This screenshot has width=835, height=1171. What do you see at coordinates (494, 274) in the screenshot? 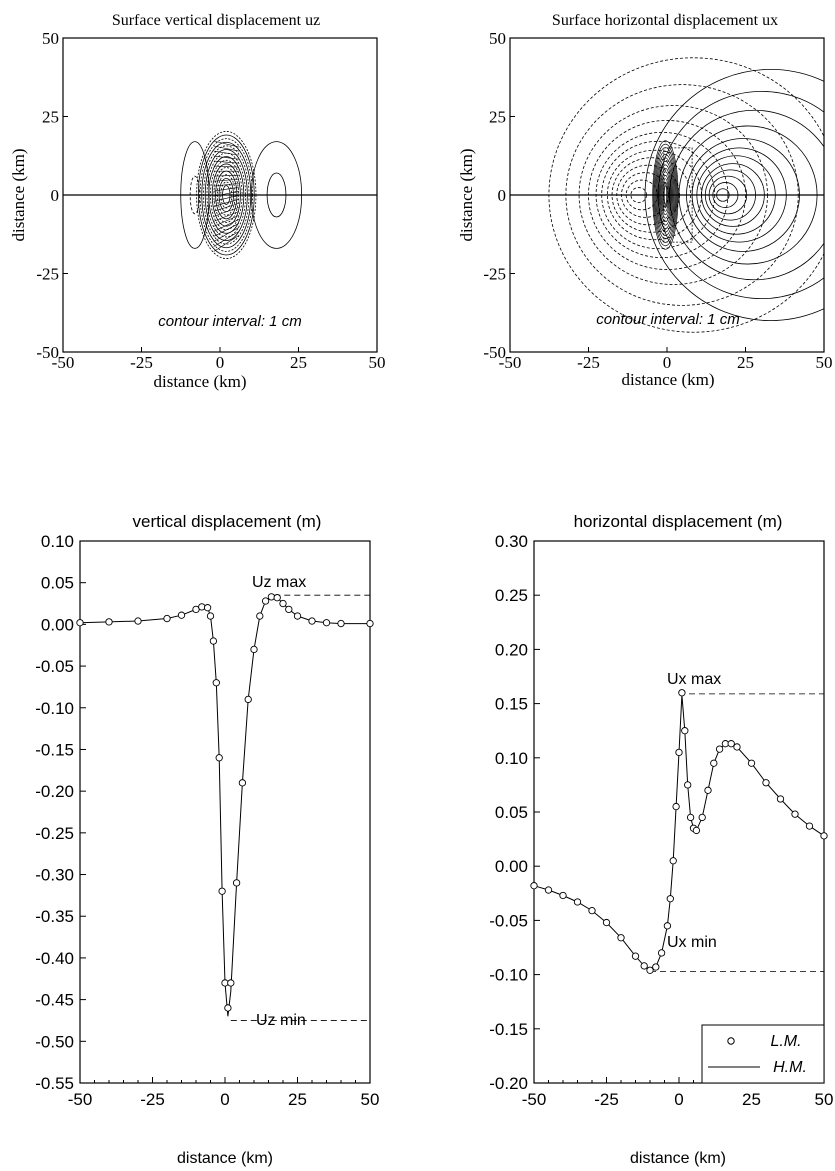
I see `y-tick-label: -25` at bounding box center [494, 274].